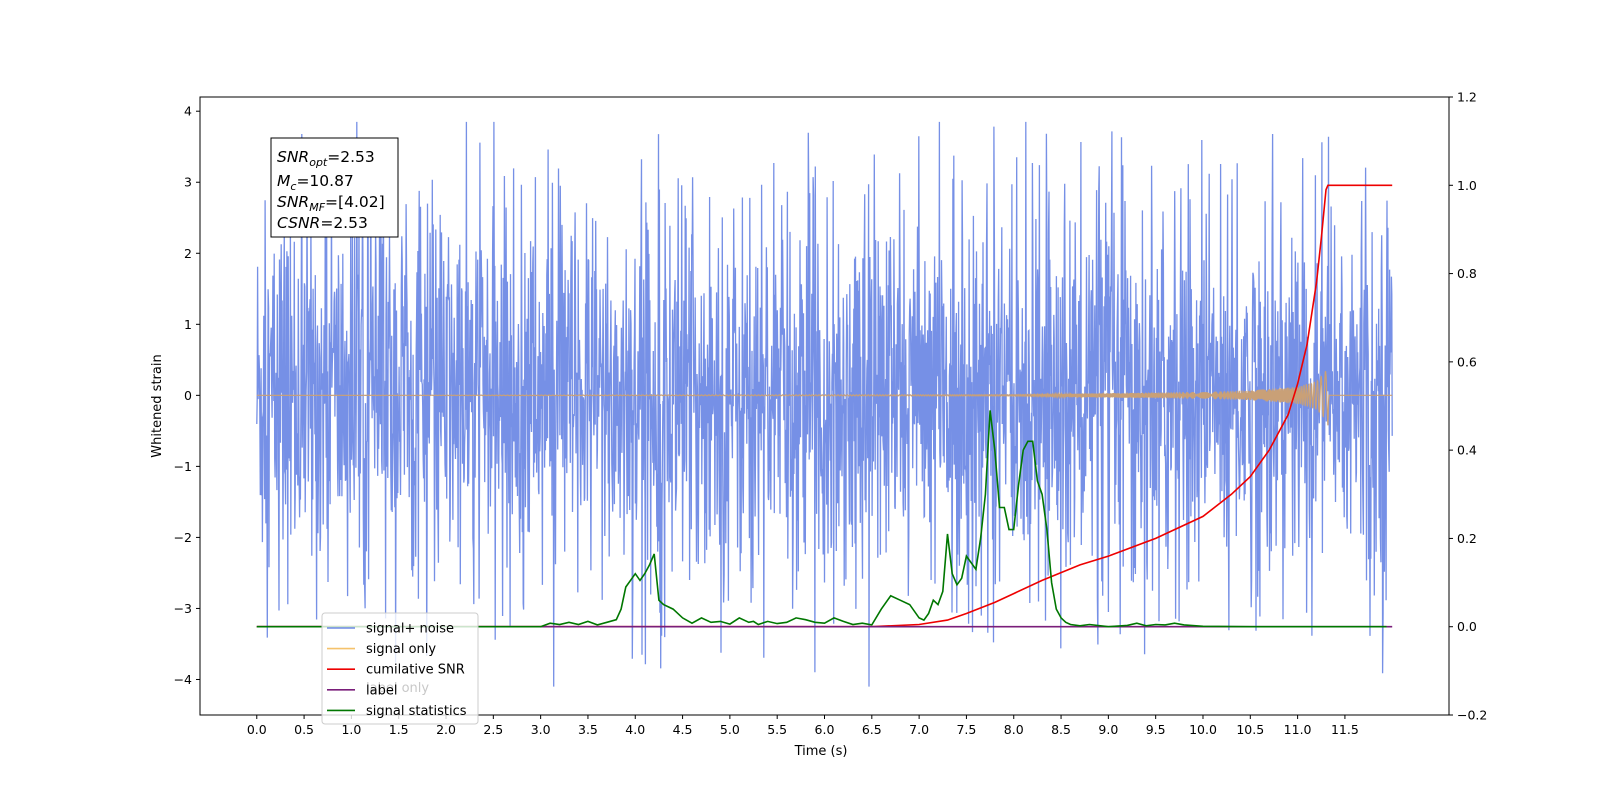 The height and width of the screenshot is (800, 1600). I want to click on x-tick-label: 1.5, so click(399, 729).